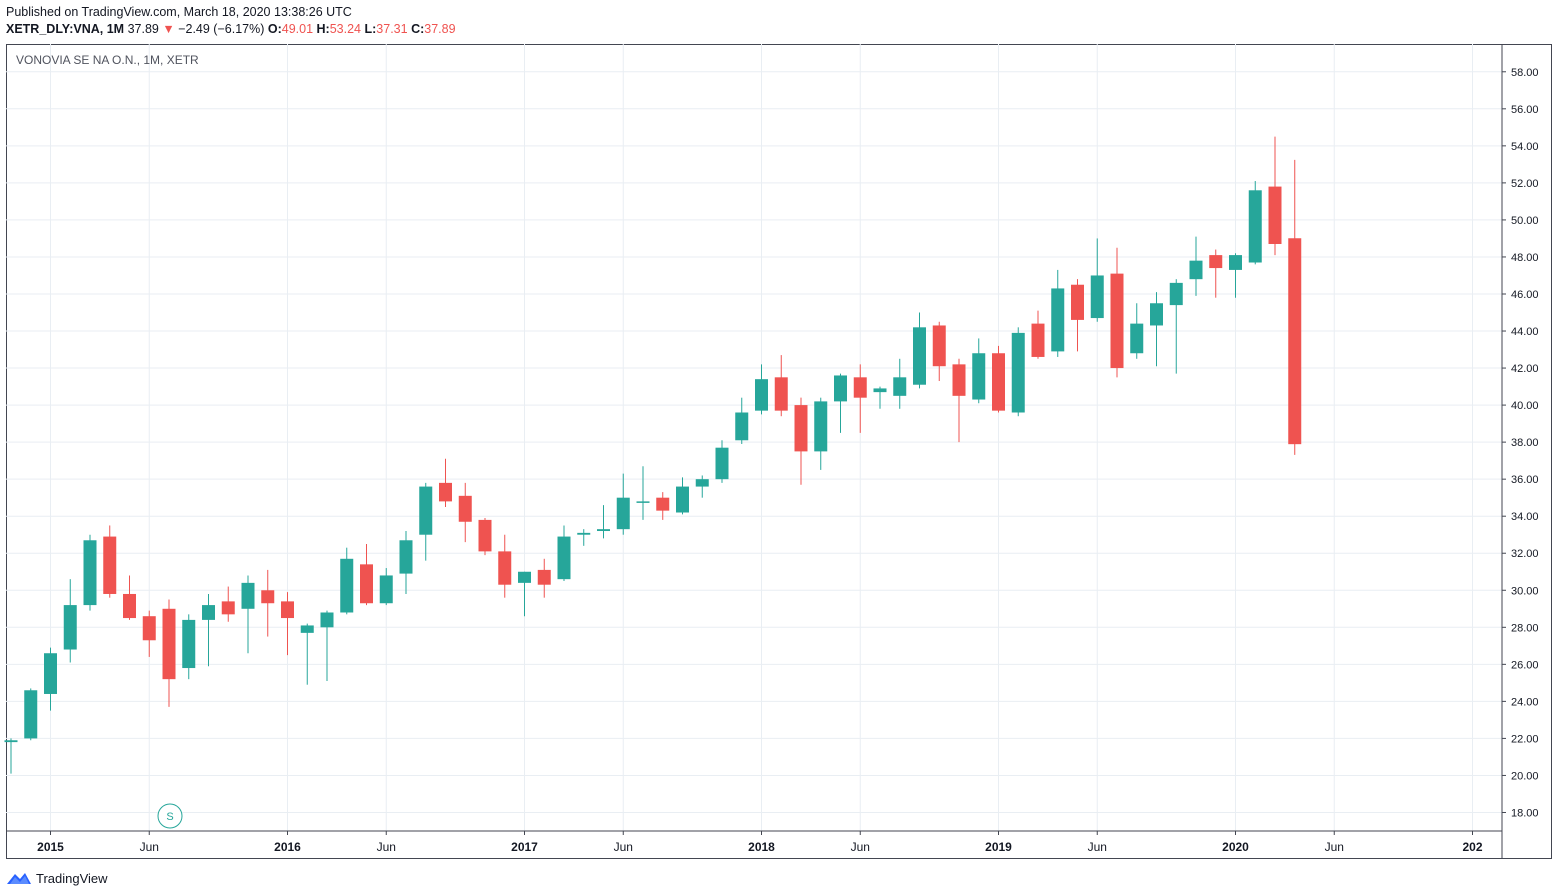 The height and width of the screenshot is (896, 1560). I want to click on price-tick-label: 22.00, so click(1525, 739).